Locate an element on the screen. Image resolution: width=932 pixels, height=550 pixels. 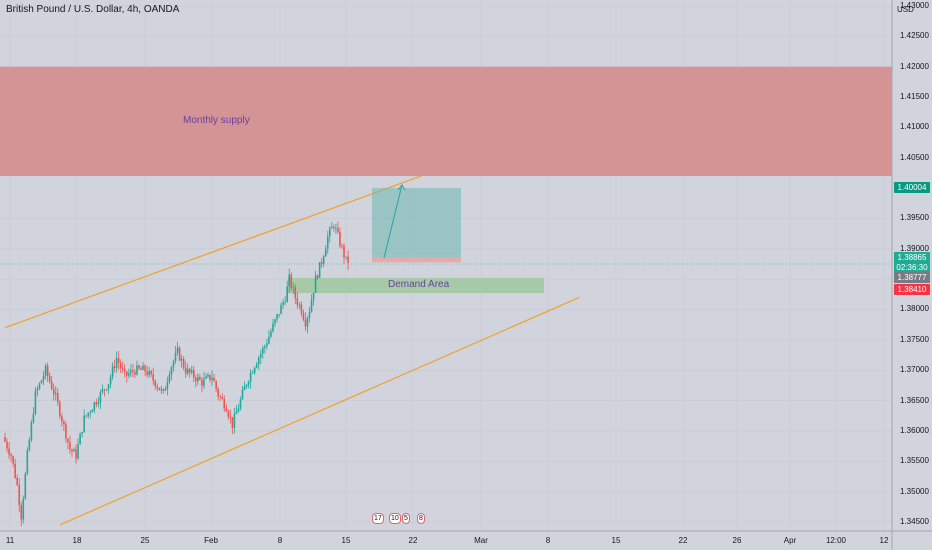
price-tag: 1.40004 is located at coordinates (912, 188).